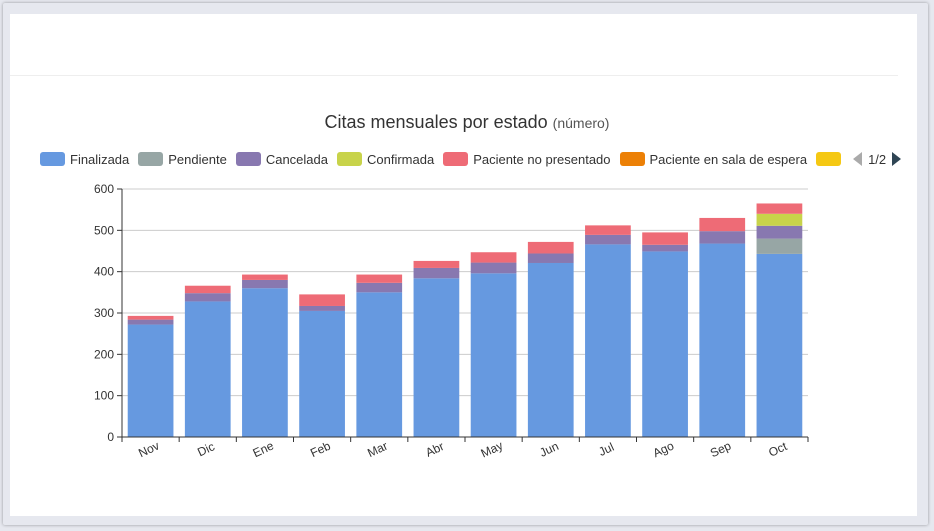  What do you see at coordinates (148, 450) in the screenshot?
I see `x-tick-label: Nov` at bounding box center [148, 450].